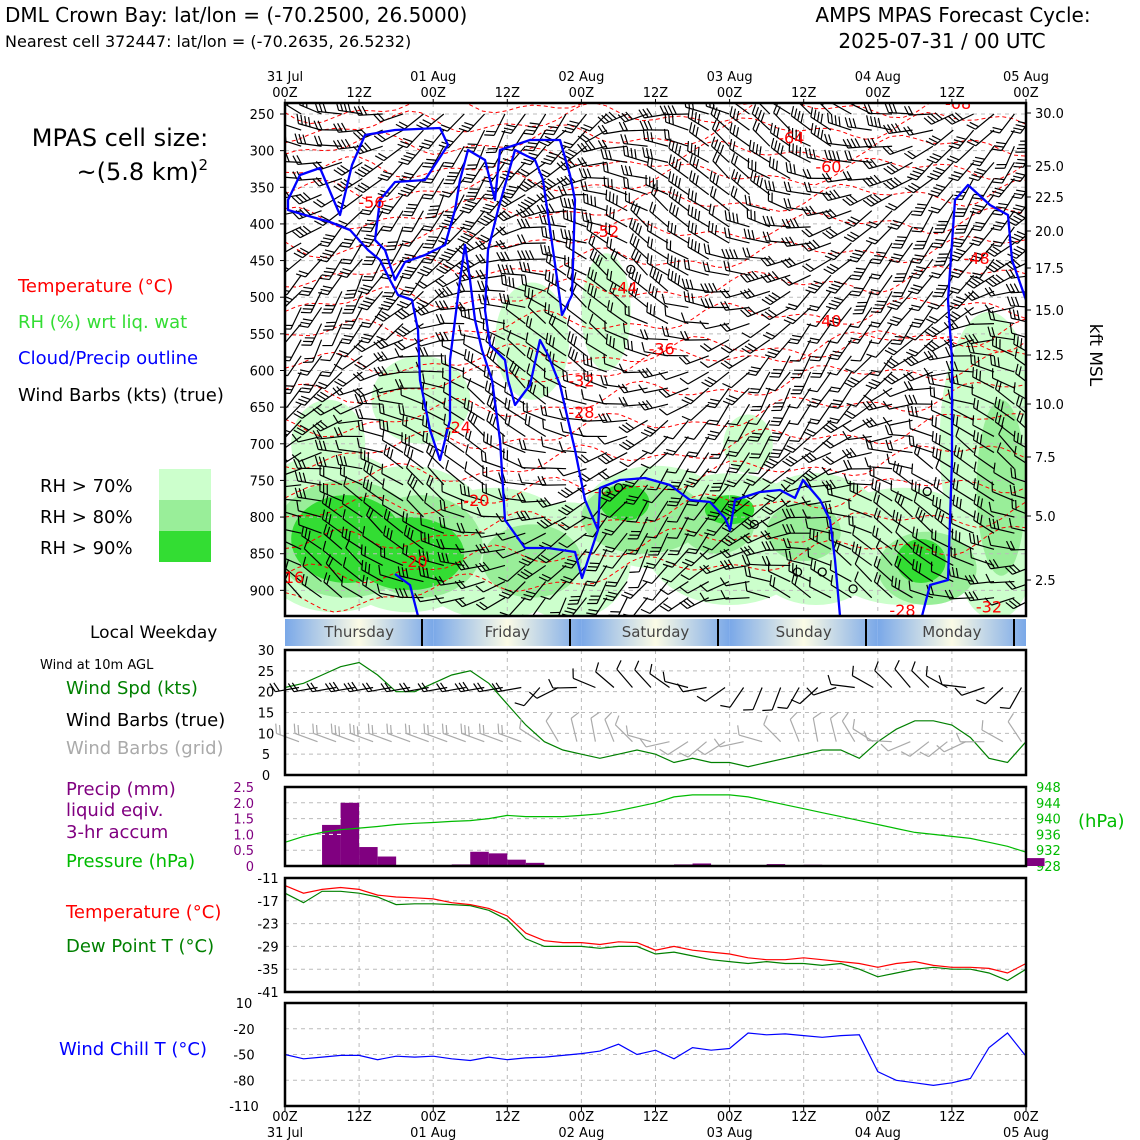 This screenshot has height=1140, width=1140. Describe the element at coordinates (132, 688) in the screenshot. I see `legend-wind-speed: Wind Spd (kts)` at that location.